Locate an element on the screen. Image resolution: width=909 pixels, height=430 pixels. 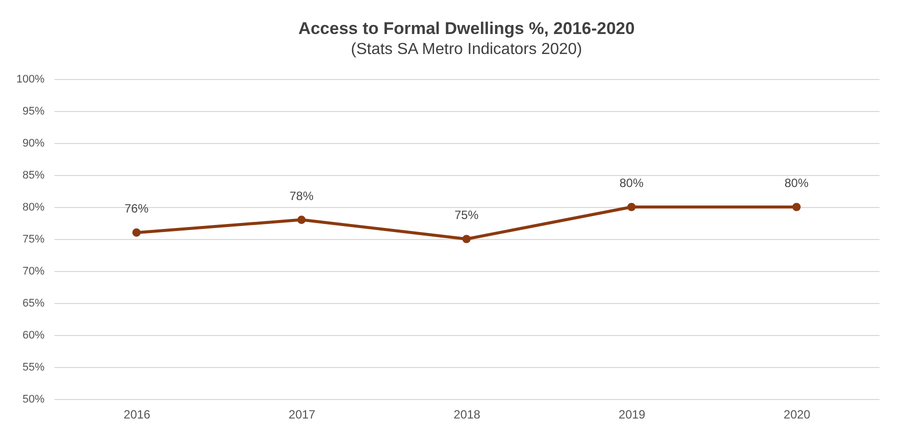
y-tick-label: 90% is located at coordinates (33, 144).